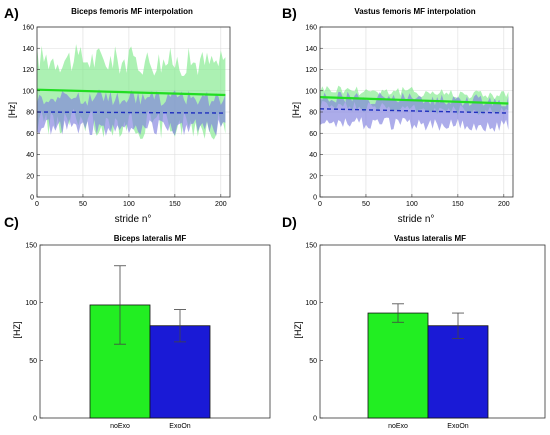 The height and width of the screenshot is (435, 550). I want to click on chart-title: Biceps femoris MF interpolation, so click(132, 11).